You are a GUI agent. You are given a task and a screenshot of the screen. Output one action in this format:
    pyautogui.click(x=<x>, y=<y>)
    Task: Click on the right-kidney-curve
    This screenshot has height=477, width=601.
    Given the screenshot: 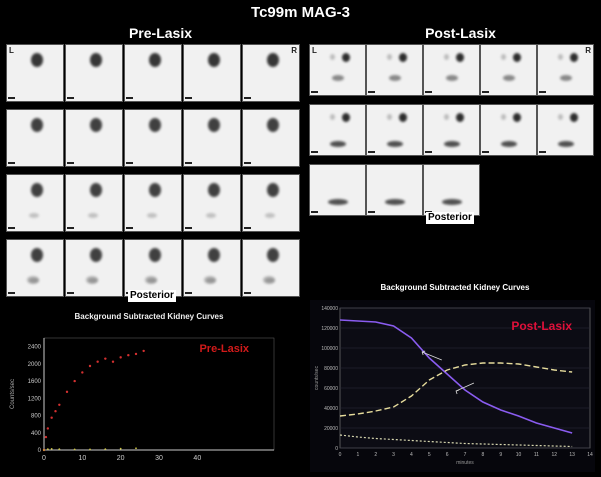 What is the action you would take?
    pyautogui.click(x=456, y=376)
    